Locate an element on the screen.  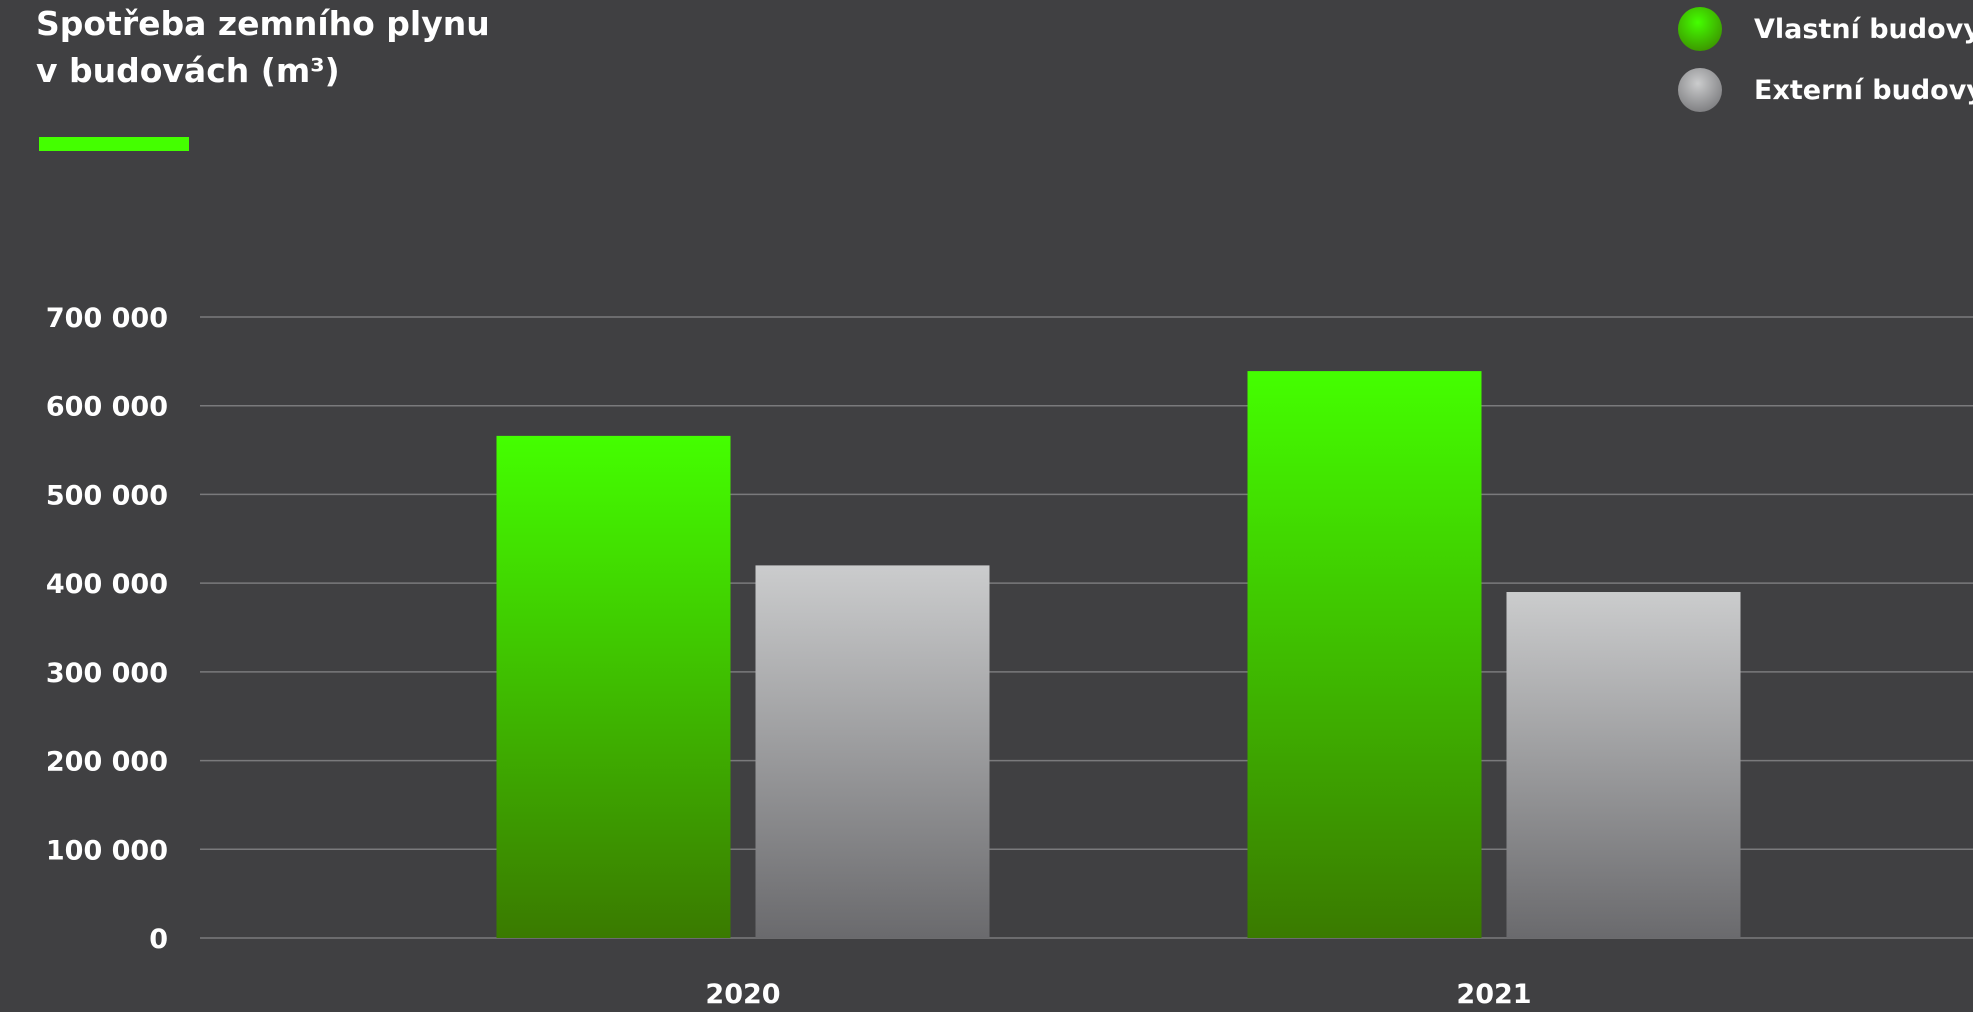
x-tick-label-2020: 2020 is located at coordinates (742, 994).